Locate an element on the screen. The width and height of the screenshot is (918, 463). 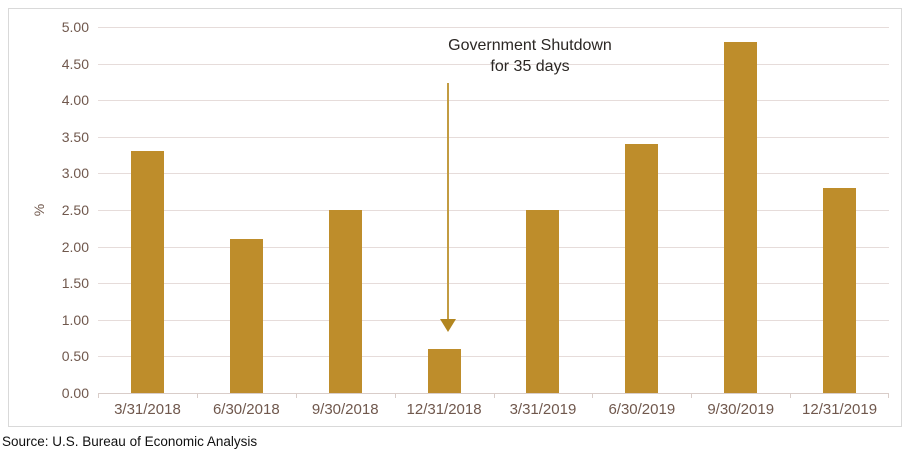
annotation-government-shutdown: Government Shutdown for 35 days is located at coordinates (530, 56).